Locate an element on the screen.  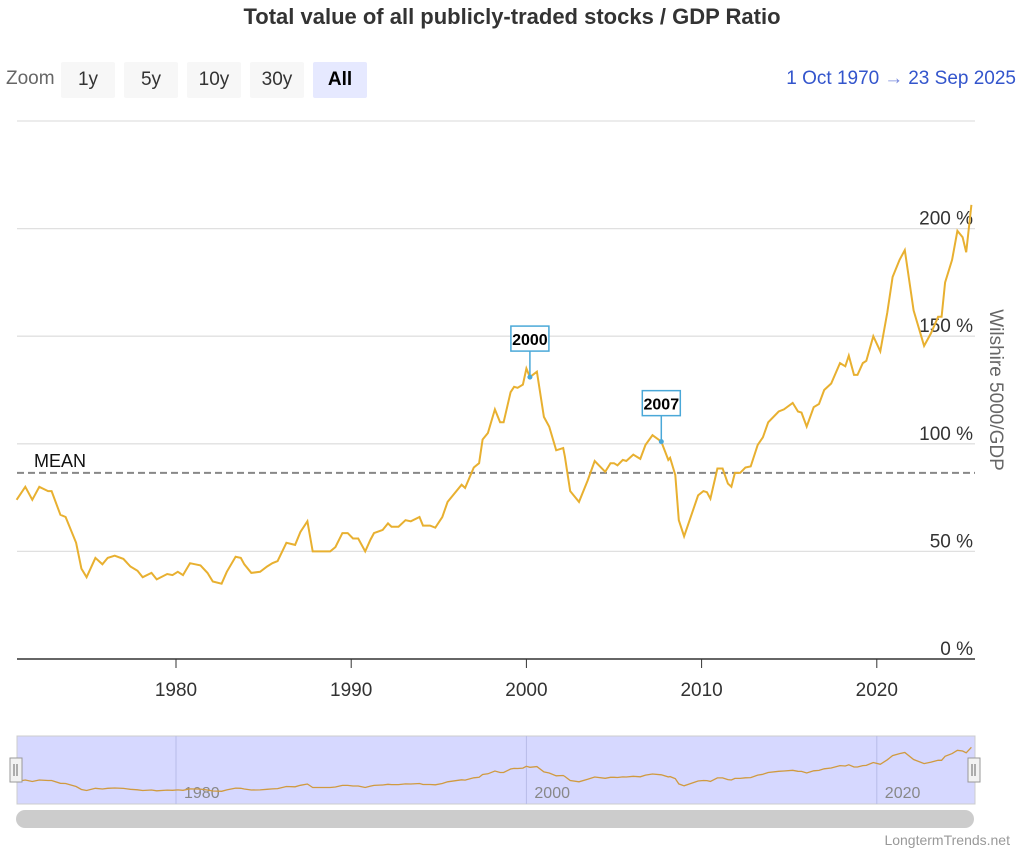
credit: LongtermTrends.net is located at coordinates (947, 840).